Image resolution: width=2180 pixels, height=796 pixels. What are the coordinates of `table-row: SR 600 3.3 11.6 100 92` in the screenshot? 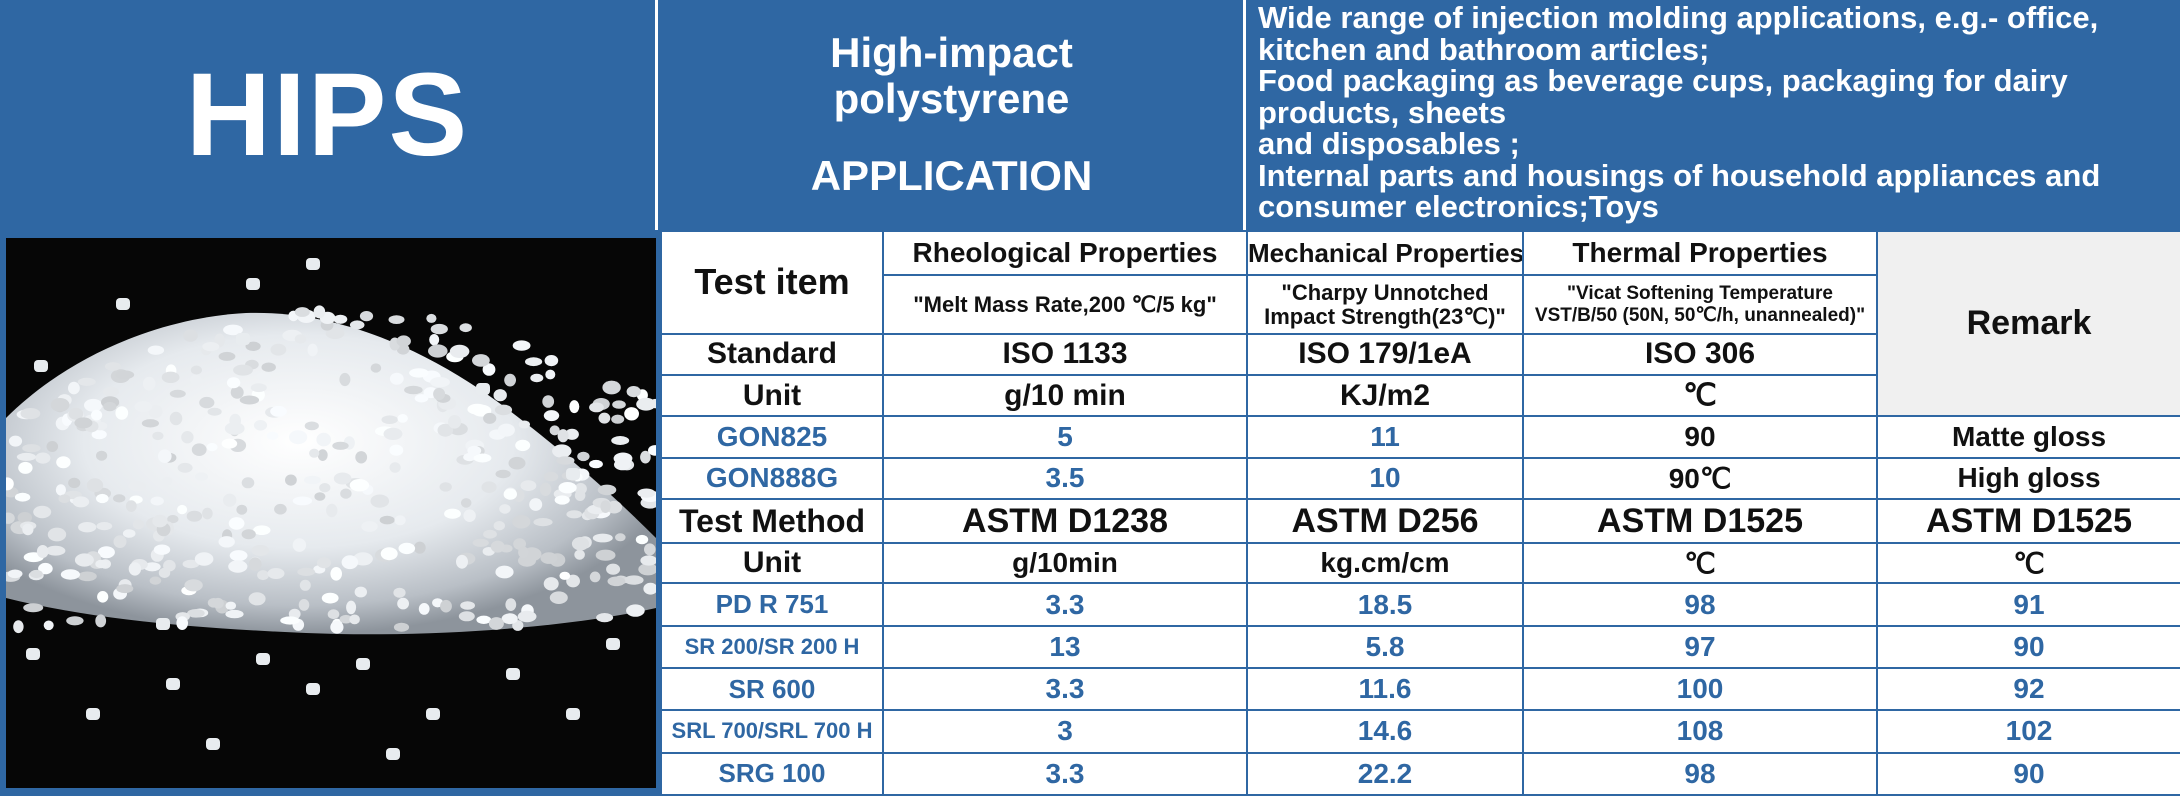 It's located at (1420, 689).